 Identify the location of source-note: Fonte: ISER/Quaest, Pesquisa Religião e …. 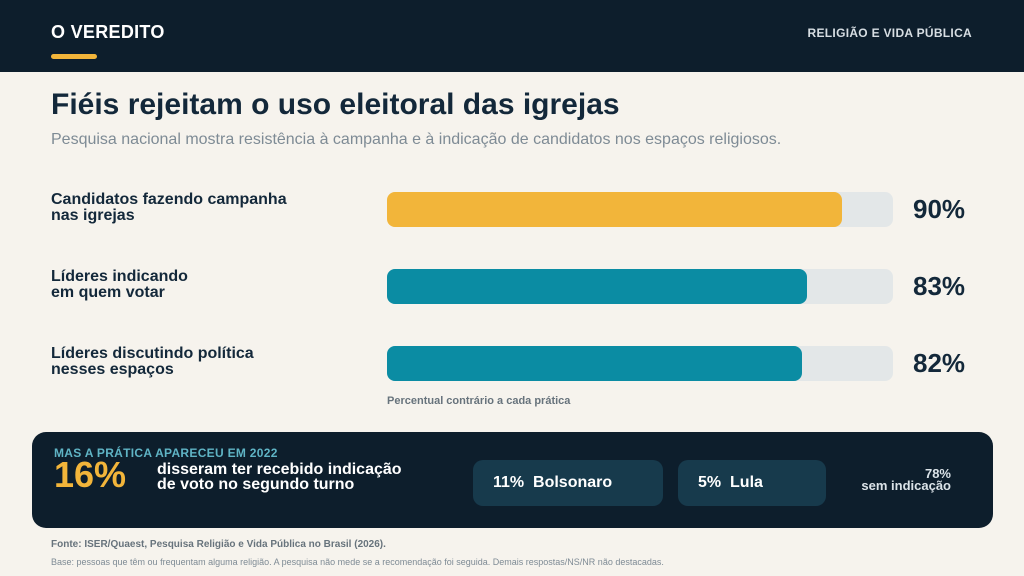
(218, 544).